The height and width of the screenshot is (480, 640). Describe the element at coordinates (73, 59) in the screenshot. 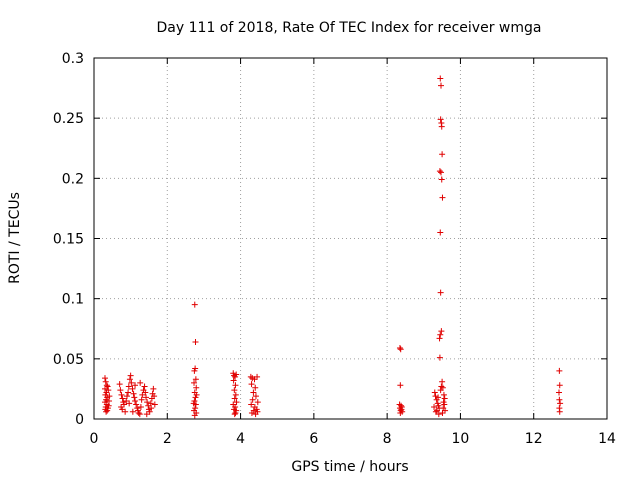

I see `y-tick-label: 0.3` at that location.